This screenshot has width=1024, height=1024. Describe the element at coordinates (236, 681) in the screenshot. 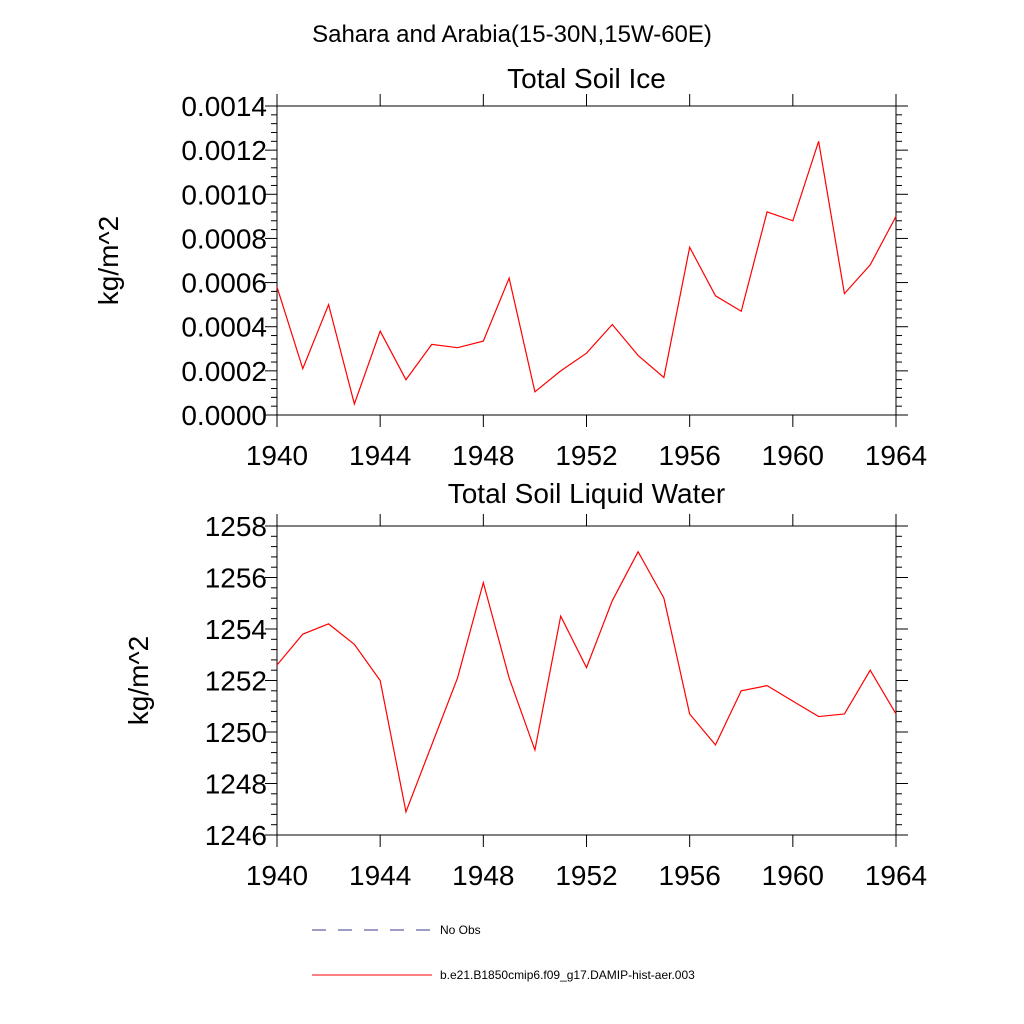

I see `y-tick-label: 1252` at that location.